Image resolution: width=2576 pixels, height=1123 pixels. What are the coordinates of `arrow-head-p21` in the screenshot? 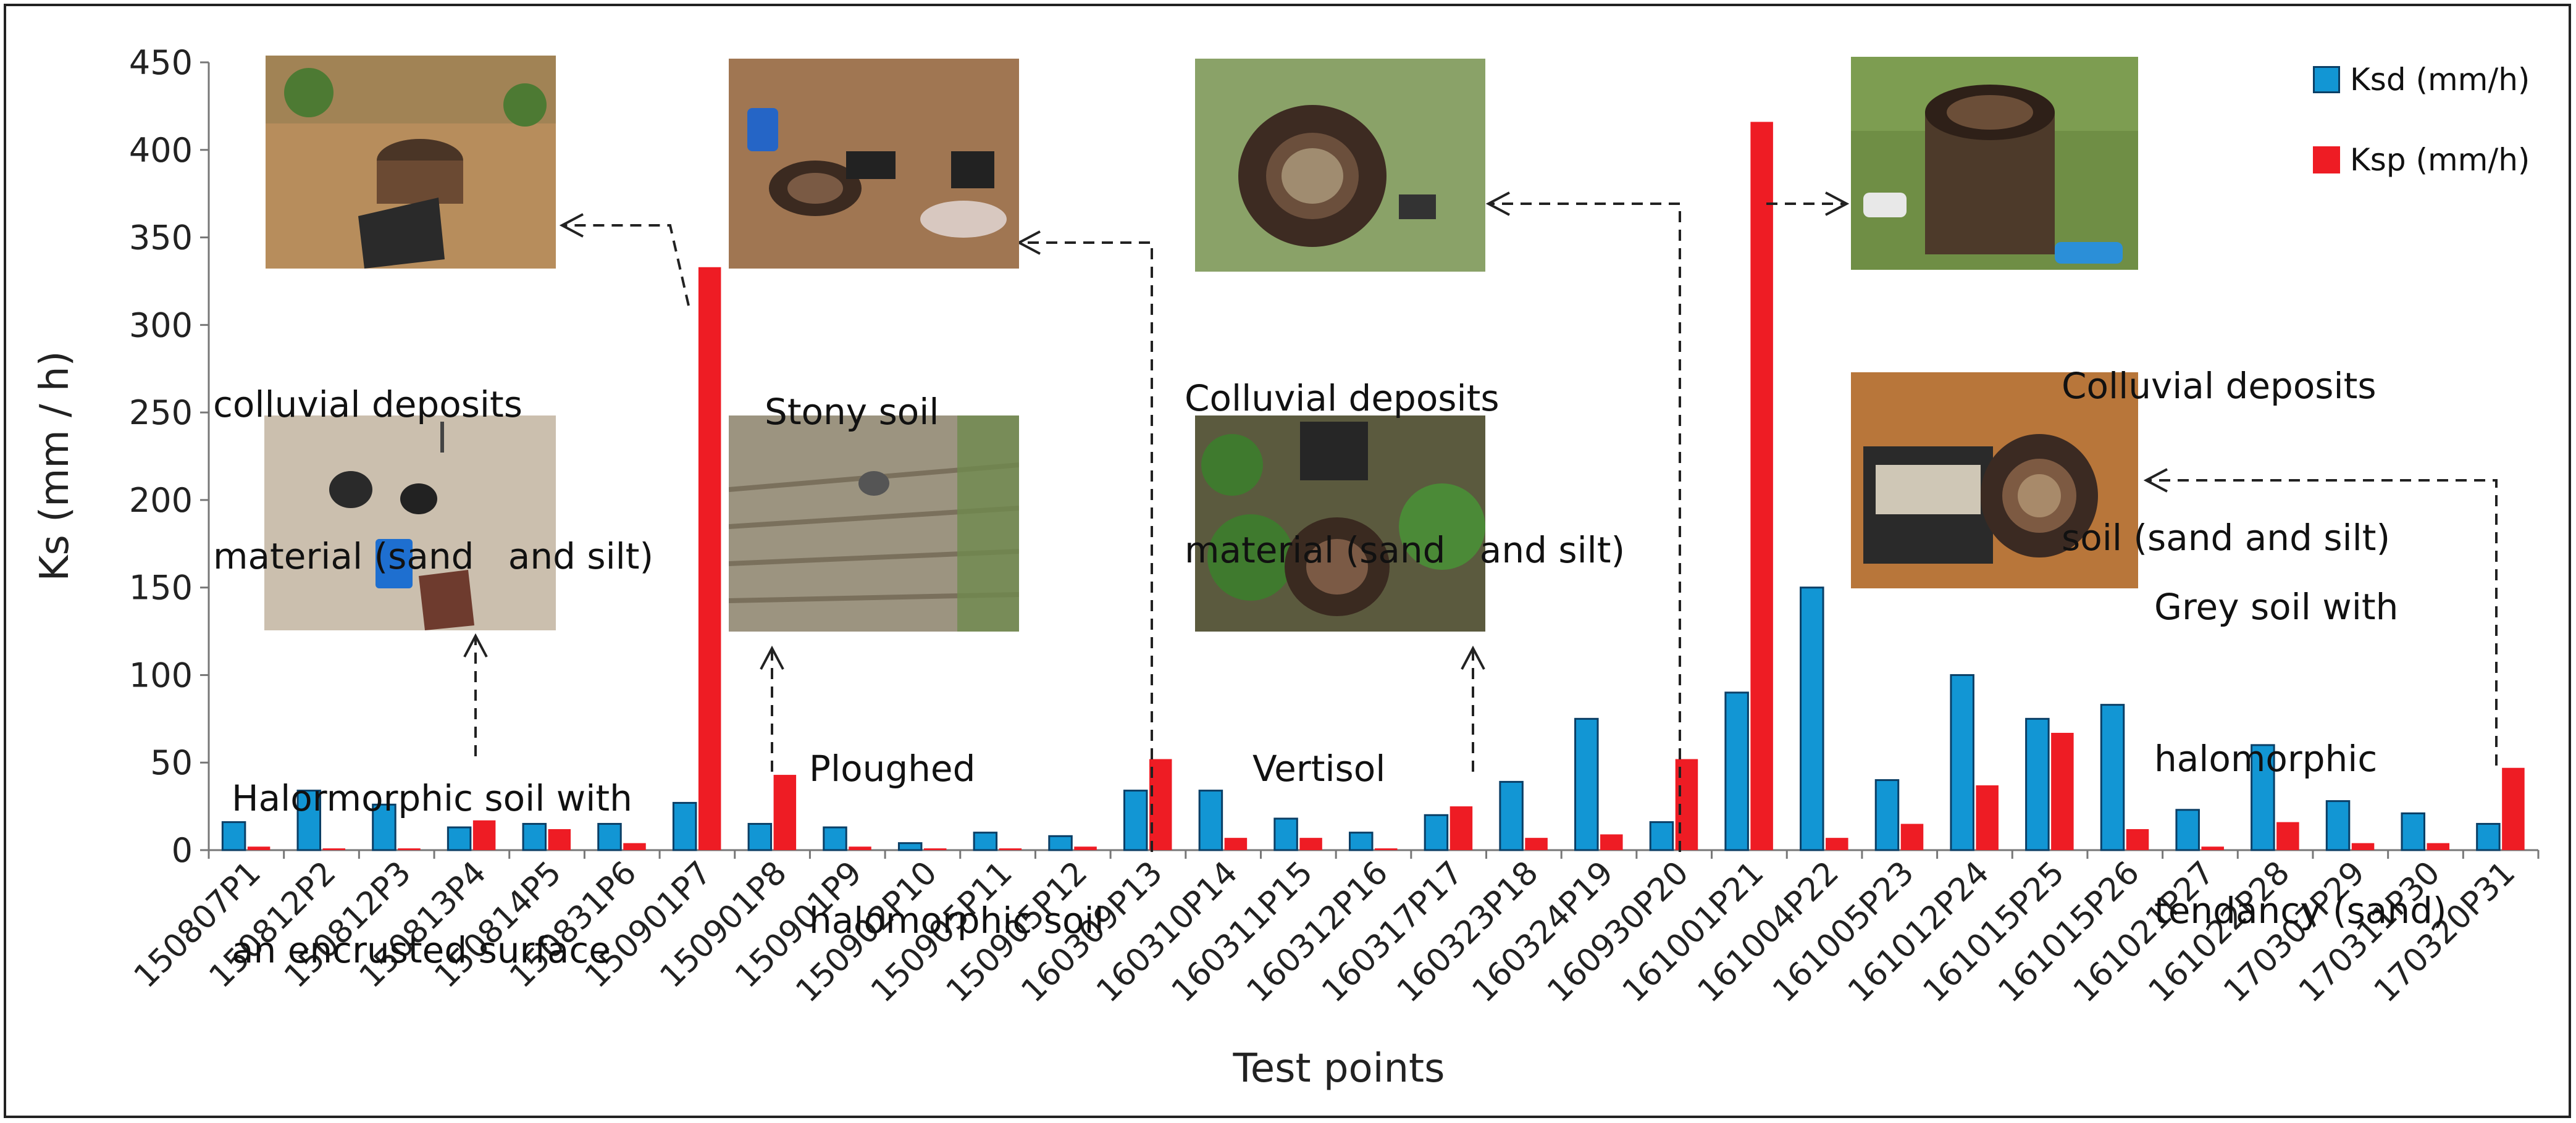 It's located at (1838, 203).